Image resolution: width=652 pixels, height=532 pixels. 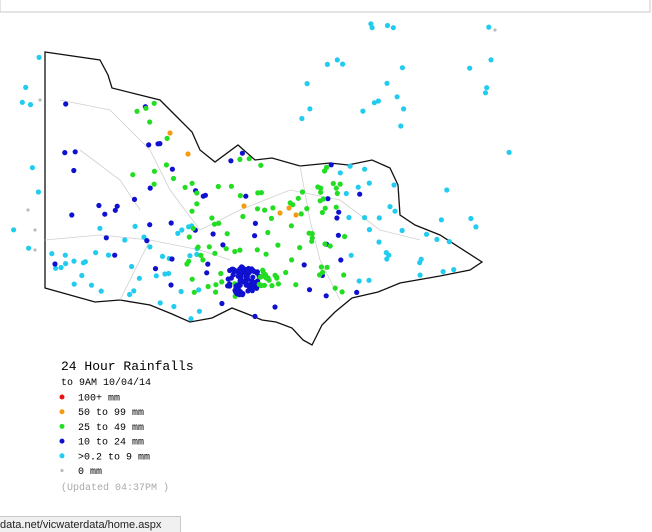 I want to click on status-url: data.net/vicwaterdata/home.aspx, so click(x=81, y=525).